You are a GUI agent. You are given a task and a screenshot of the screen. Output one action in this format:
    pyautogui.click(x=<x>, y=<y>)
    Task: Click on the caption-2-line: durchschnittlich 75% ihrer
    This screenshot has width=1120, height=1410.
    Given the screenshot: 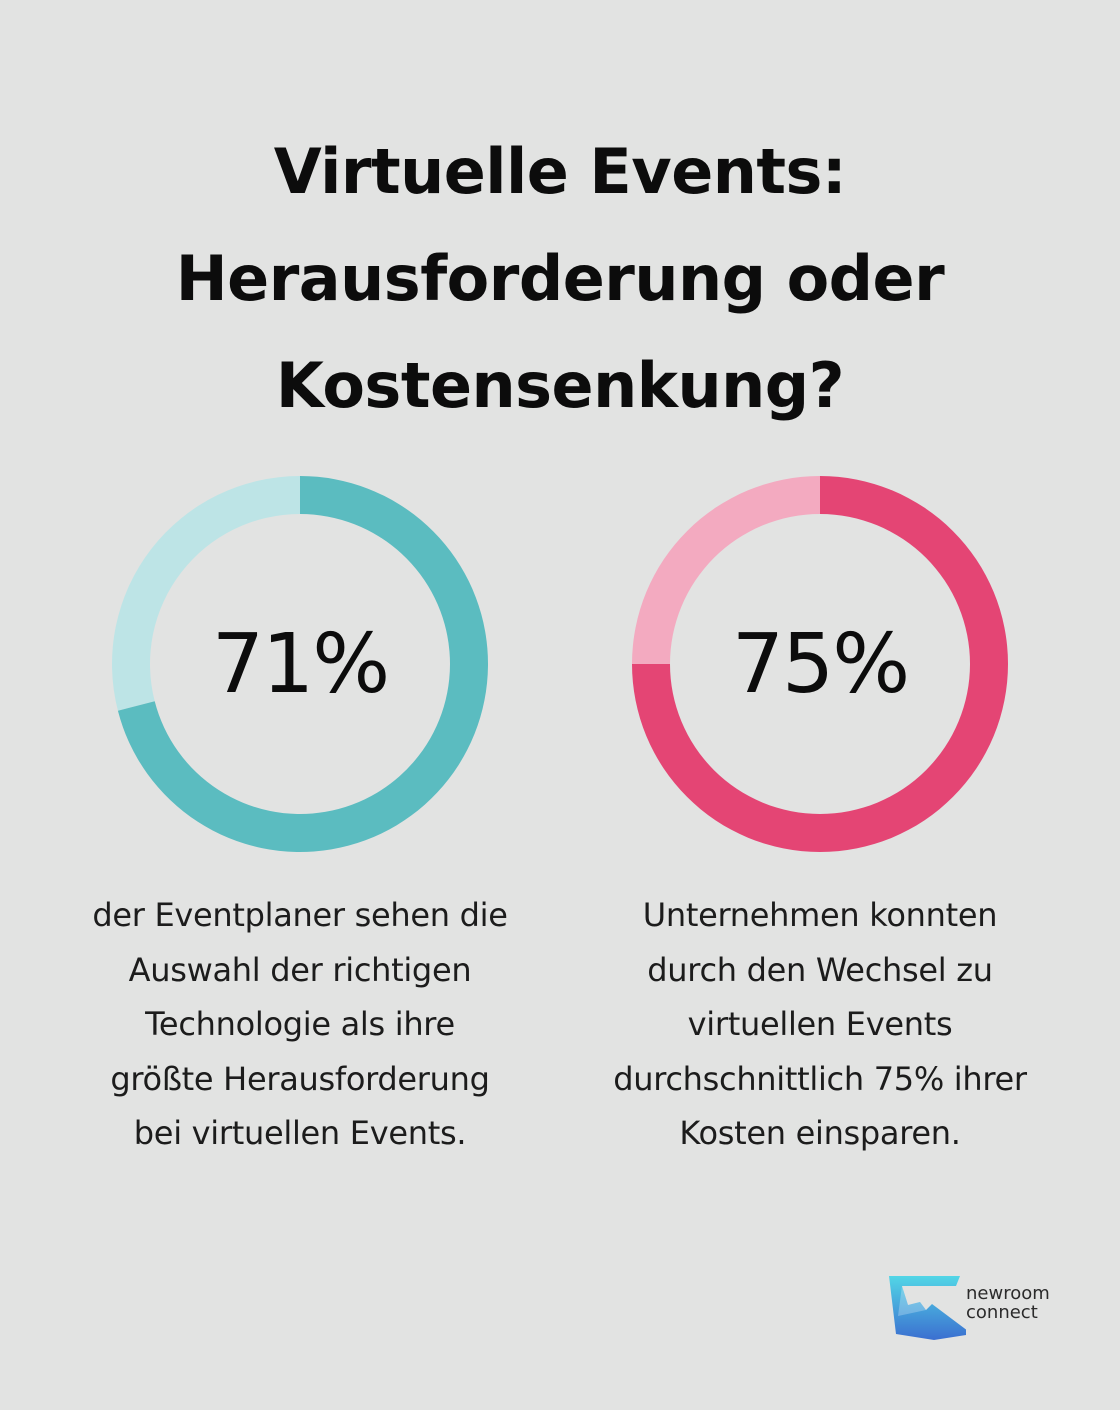 What is the action you would take?
    pyautogui.click(x=820, y=1078)
    